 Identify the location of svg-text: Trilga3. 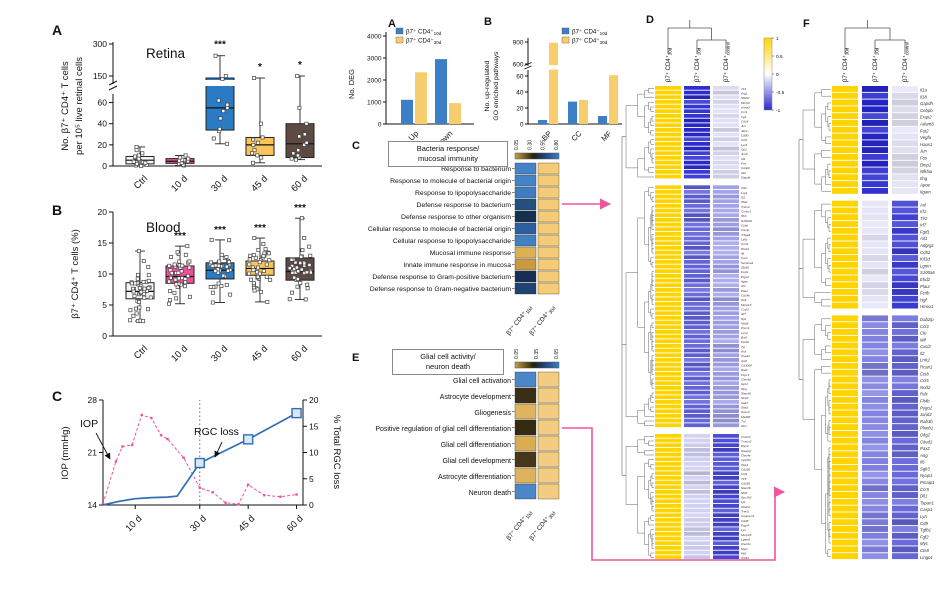
(746, 235).